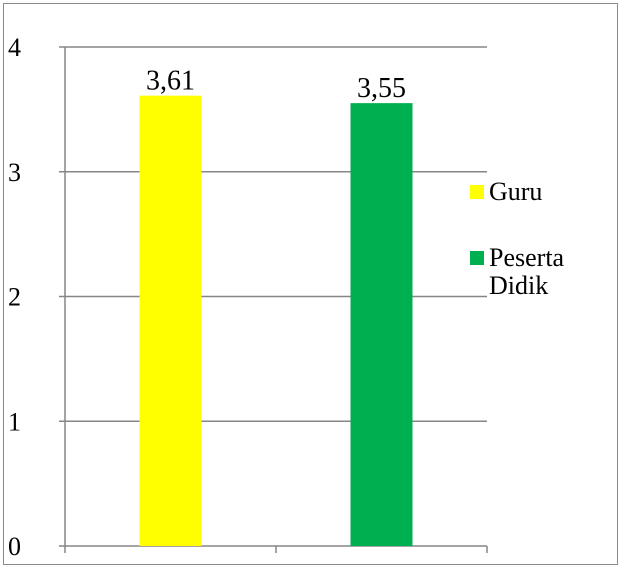 This screenshot has height=570, width=623. What do you see at coordinates (477, 192) in the screenshot?
I see `legend-swatch-guru` at bounding box center [477, 192].